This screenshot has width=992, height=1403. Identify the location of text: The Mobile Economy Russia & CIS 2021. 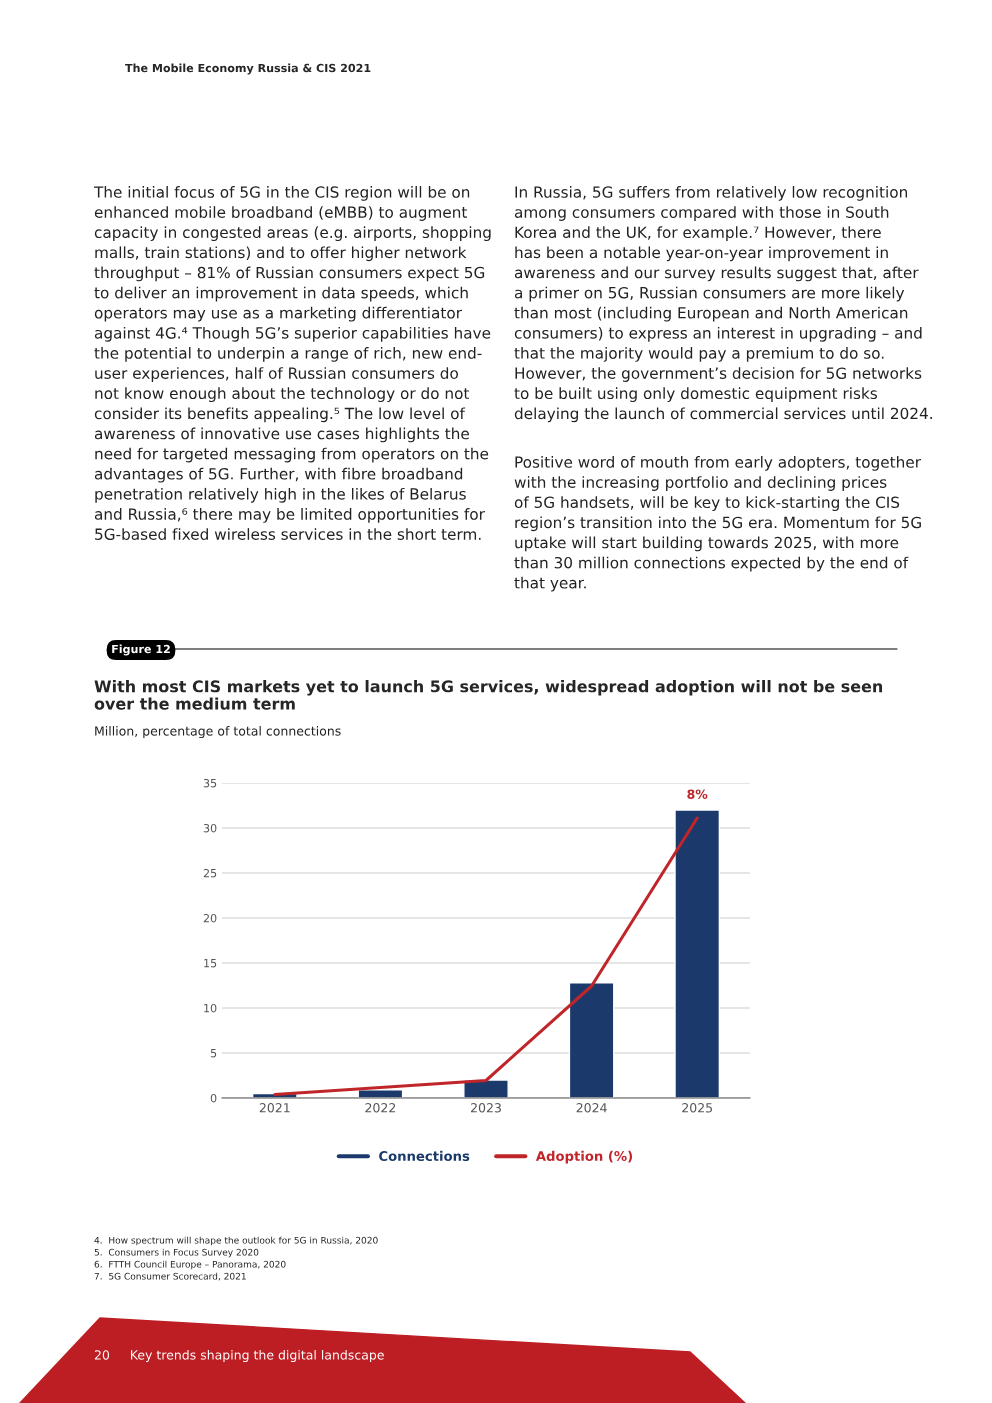
(248, 69).